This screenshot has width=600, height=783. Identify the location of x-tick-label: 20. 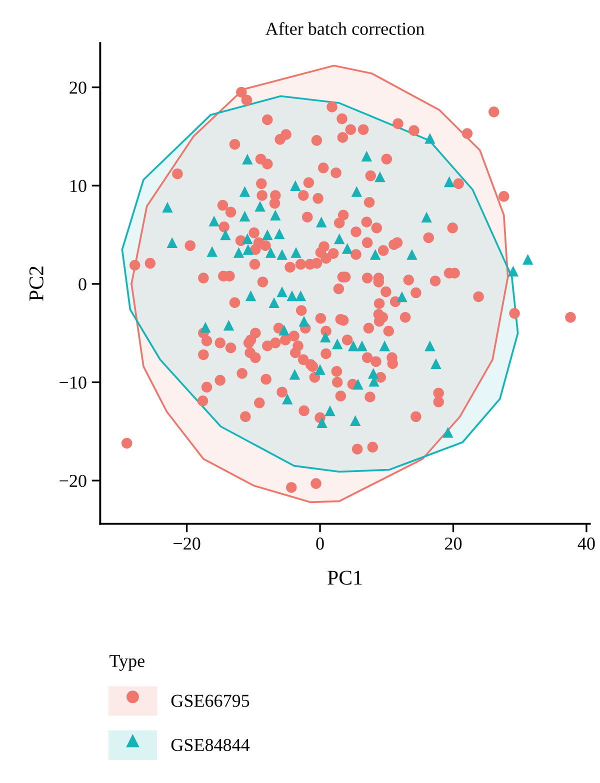
(453, 544).